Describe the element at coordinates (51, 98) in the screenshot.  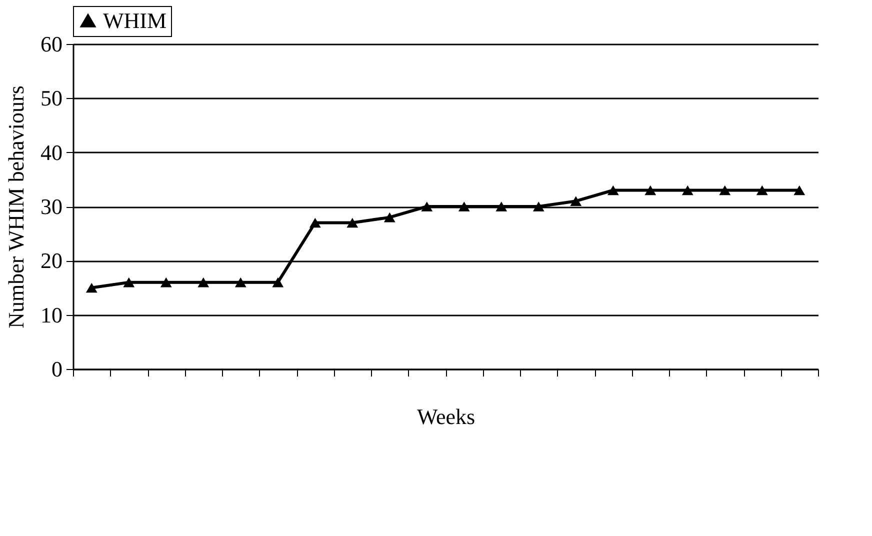
I see `y-tick-label: 50` at that location.